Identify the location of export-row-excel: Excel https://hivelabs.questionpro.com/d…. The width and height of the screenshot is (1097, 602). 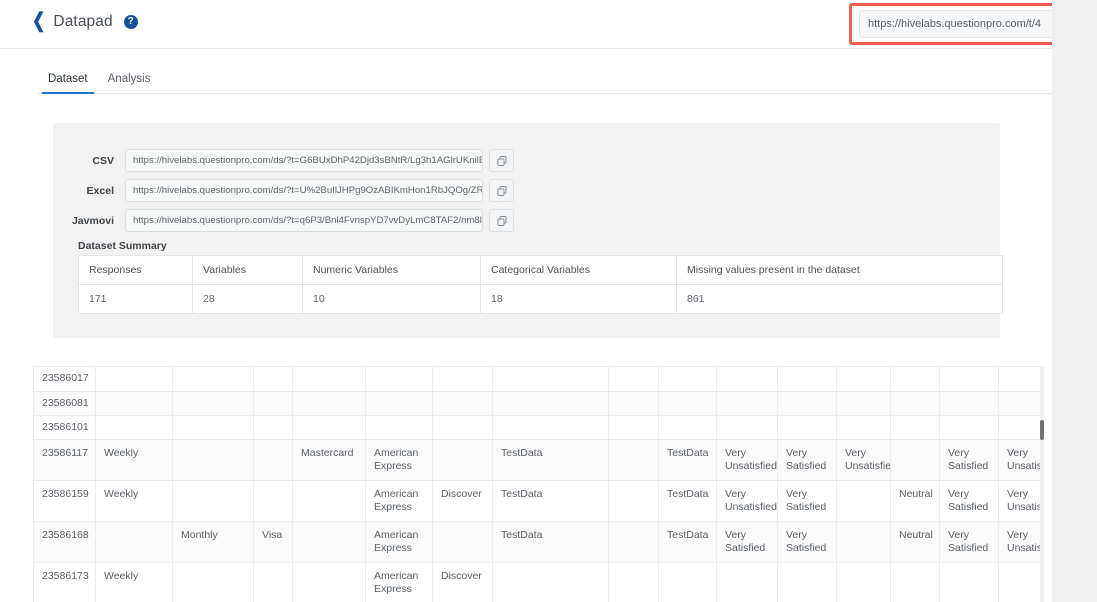
(290, 190).